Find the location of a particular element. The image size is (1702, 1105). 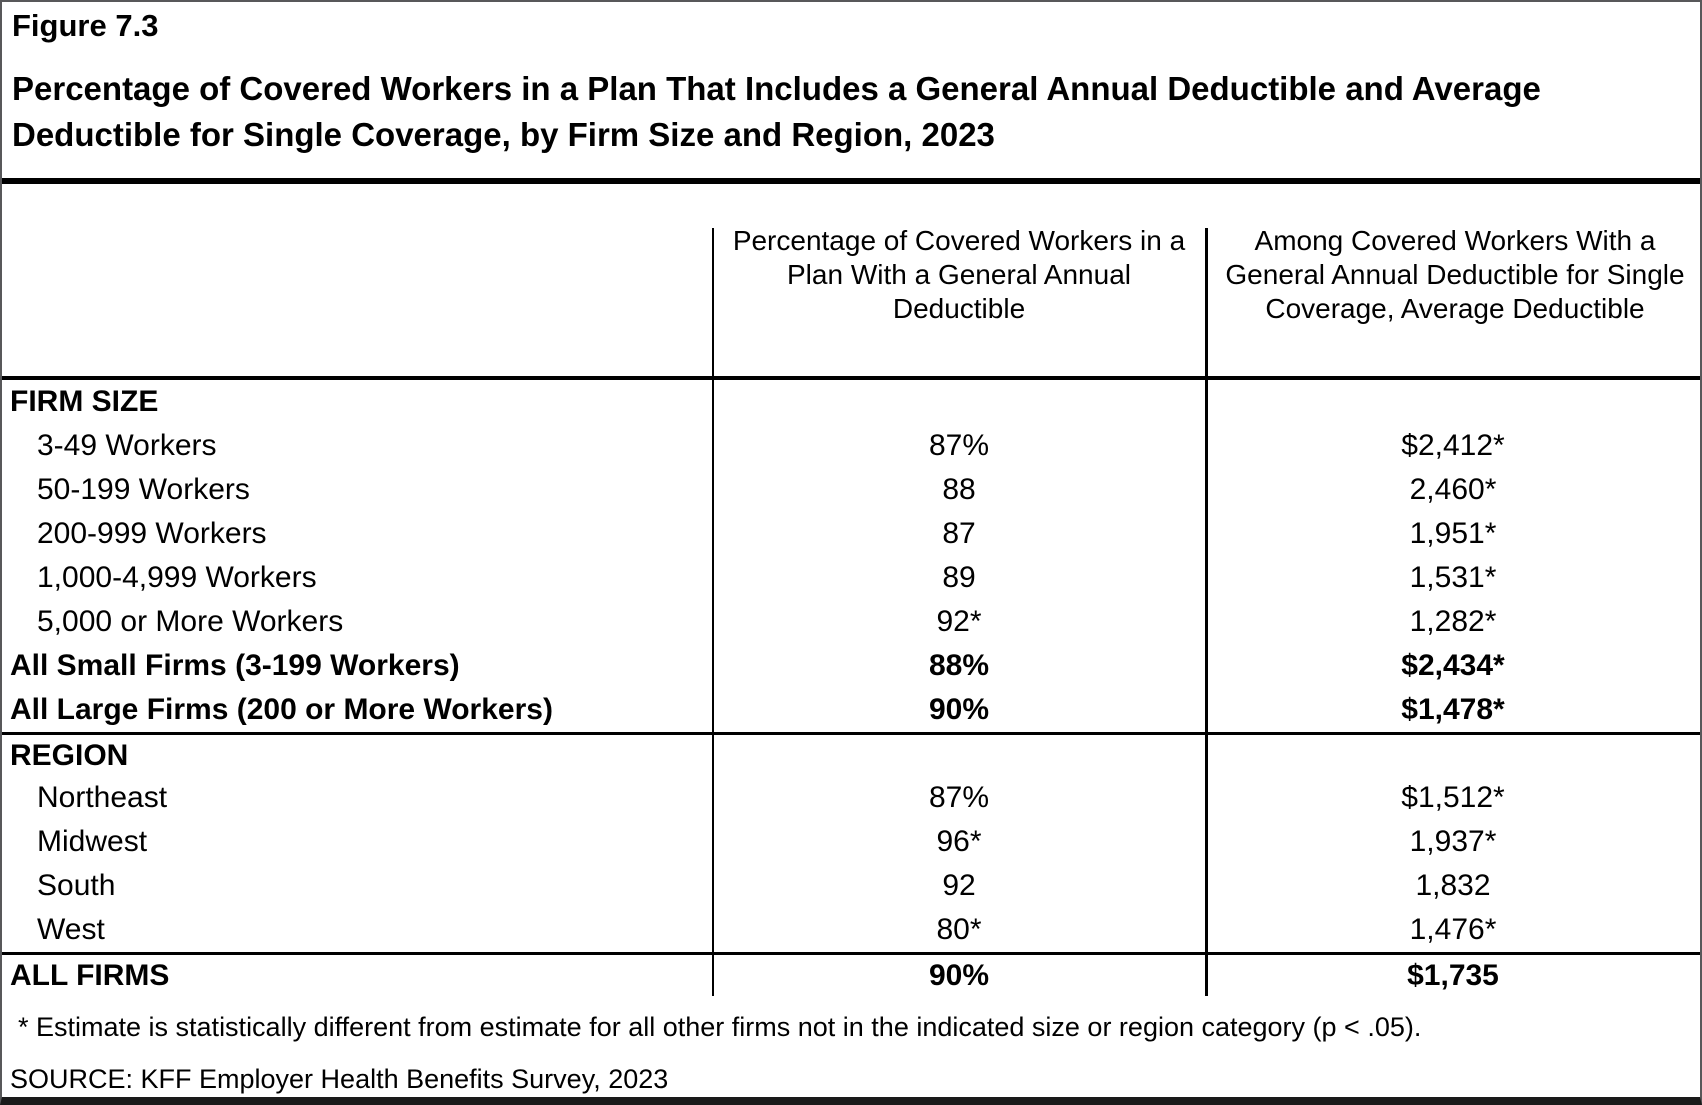

deductible-value-cell: 1,951* is located at coordinates (1453, 533).